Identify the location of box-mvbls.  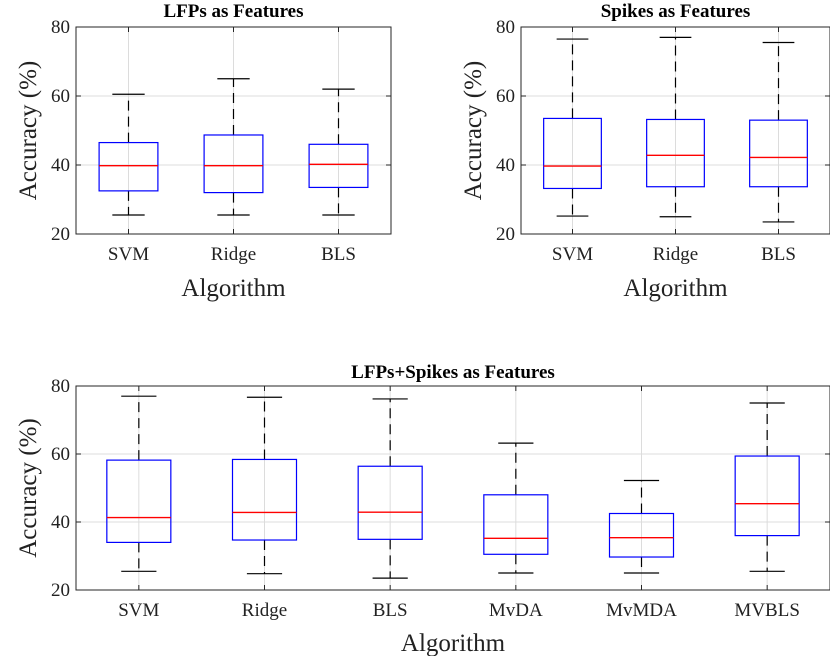
(767, 487).